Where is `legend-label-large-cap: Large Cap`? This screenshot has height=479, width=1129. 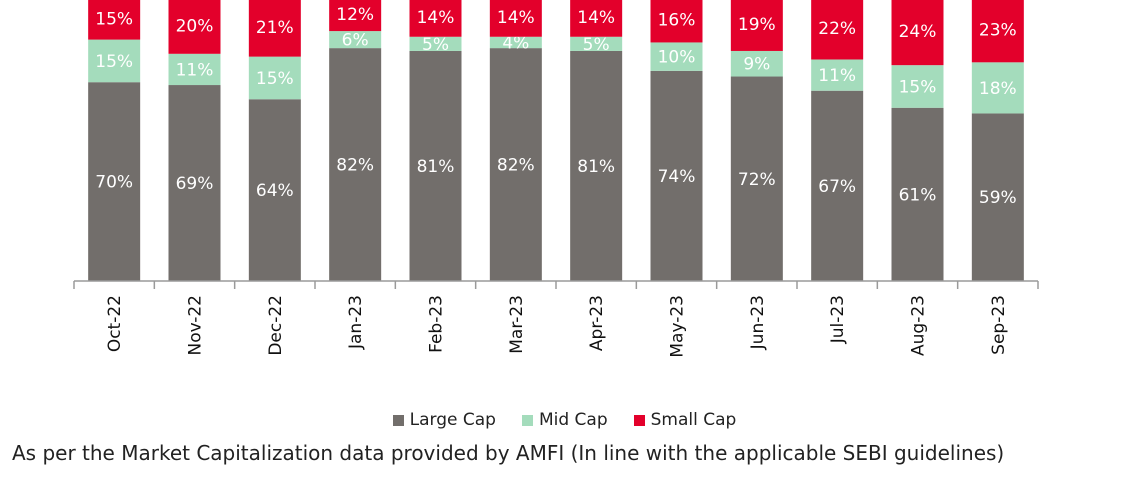 legend-label-large-cap: Large Cap is located at coordinates (452, 420).